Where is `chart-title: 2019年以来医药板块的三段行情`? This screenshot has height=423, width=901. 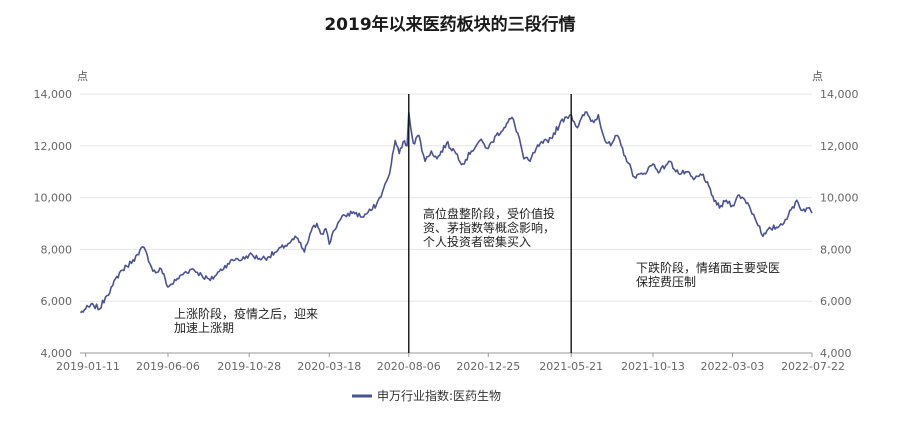
chart-title: 2019年以来医药板块的三段行情 is located at coordinates (449, 24).